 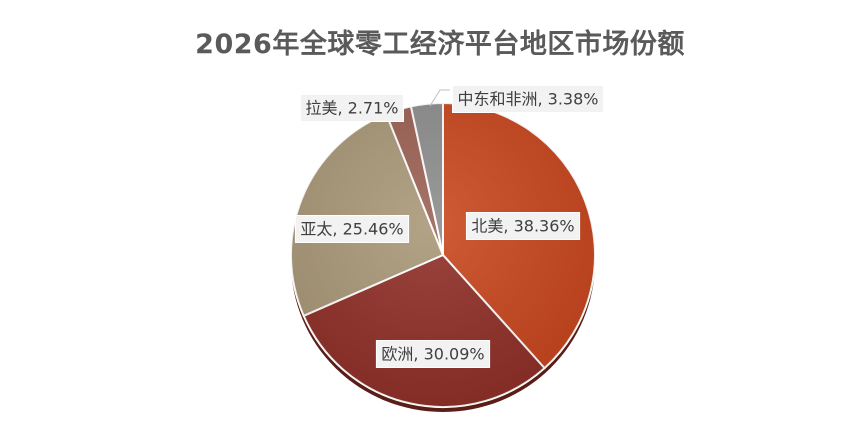 I want to click on svg-text: 欧洲, 30.09%, so click(x=432, y=354).